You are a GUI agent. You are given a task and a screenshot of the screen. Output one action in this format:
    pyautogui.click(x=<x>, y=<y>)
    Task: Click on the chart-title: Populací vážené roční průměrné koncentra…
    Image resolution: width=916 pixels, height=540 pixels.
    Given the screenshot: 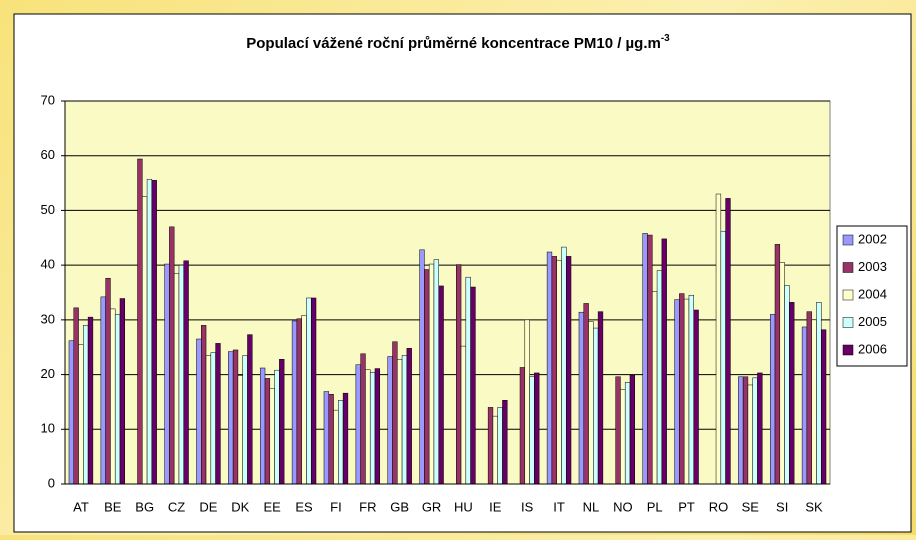 What is the action you would take?
    pyautogui.click(x=458, y=42)
    